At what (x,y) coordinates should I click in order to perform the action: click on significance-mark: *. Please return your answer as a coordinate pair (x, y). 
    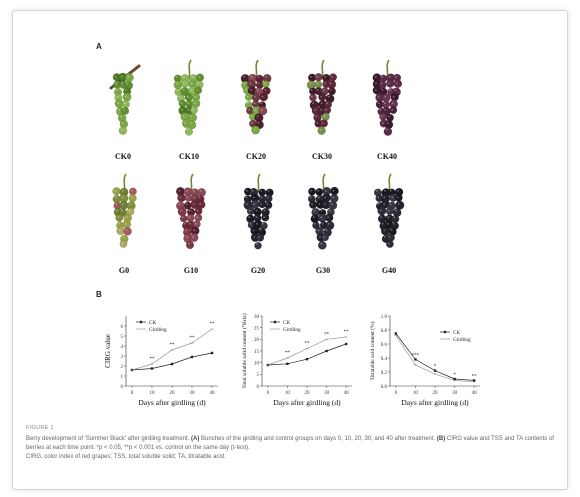
    Looking at the image, I should click on (454, 375).